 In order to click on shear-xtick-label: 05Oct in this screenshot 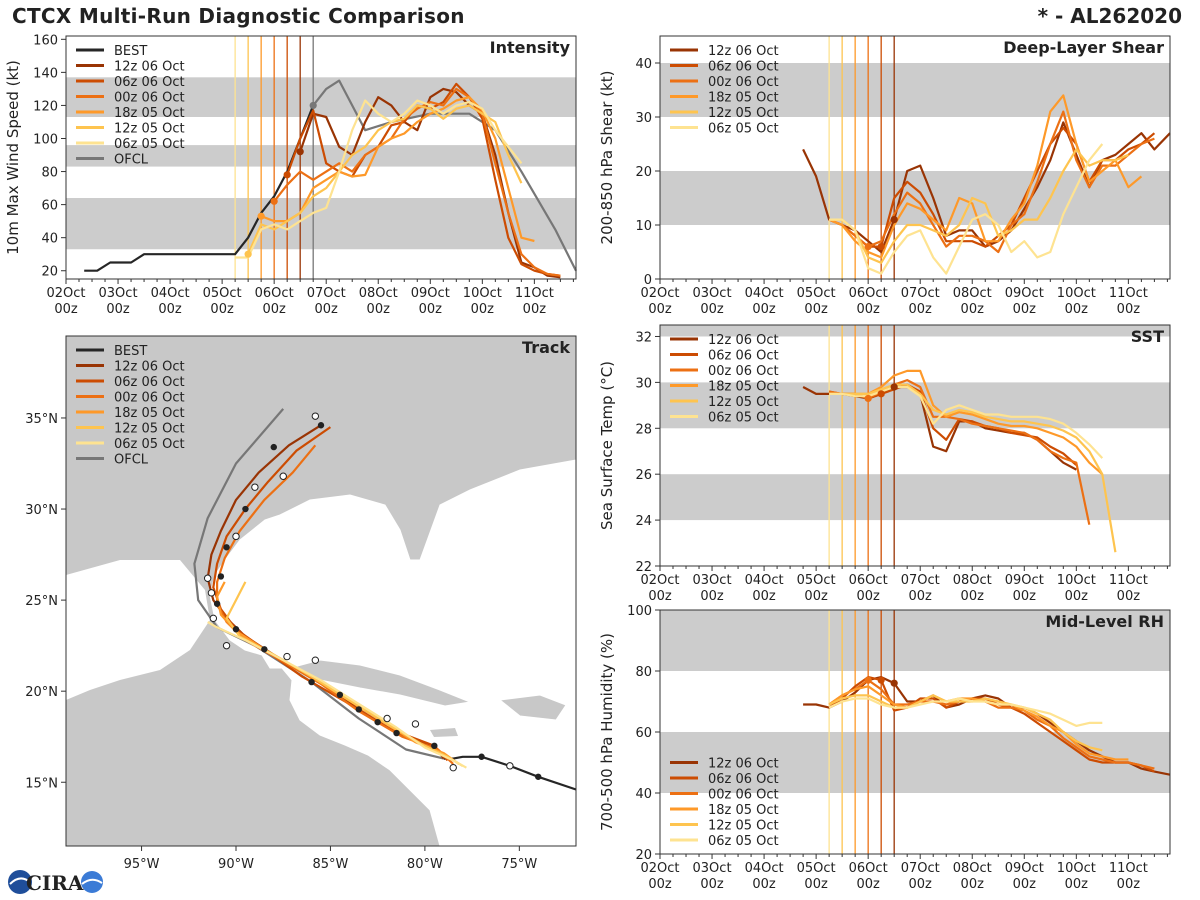, I will do `click(816, 293)`.